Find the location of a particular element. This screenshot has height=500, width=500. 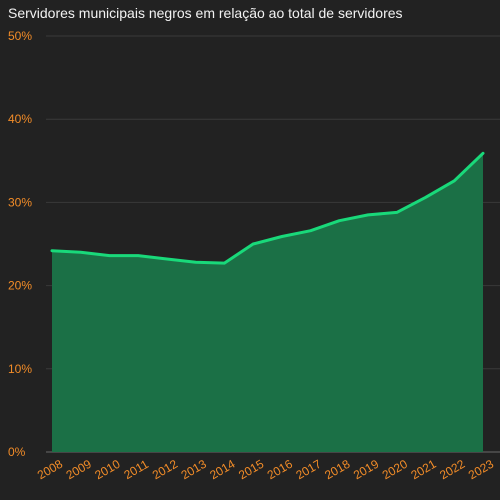

y-tick-label: 20% is located at coordinates (20, 286).